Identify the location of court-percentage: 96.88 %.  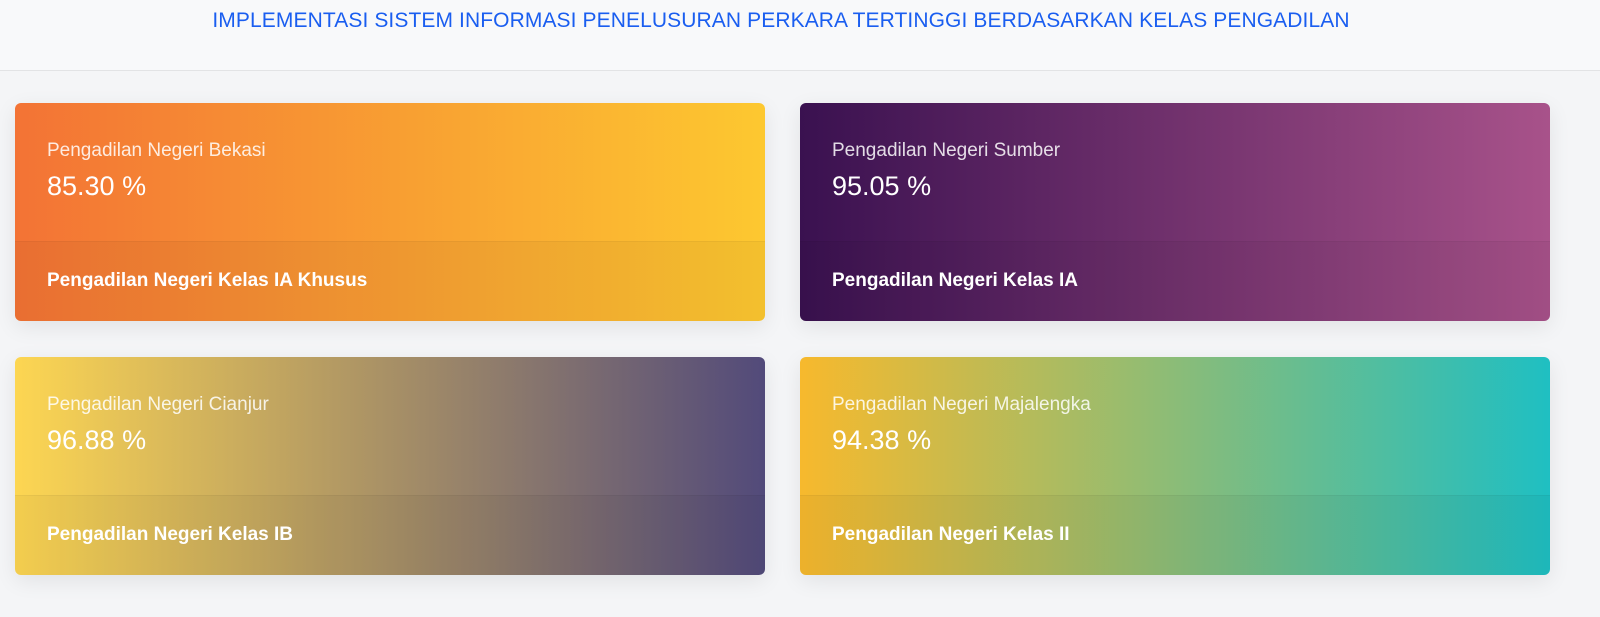
(97, 440).